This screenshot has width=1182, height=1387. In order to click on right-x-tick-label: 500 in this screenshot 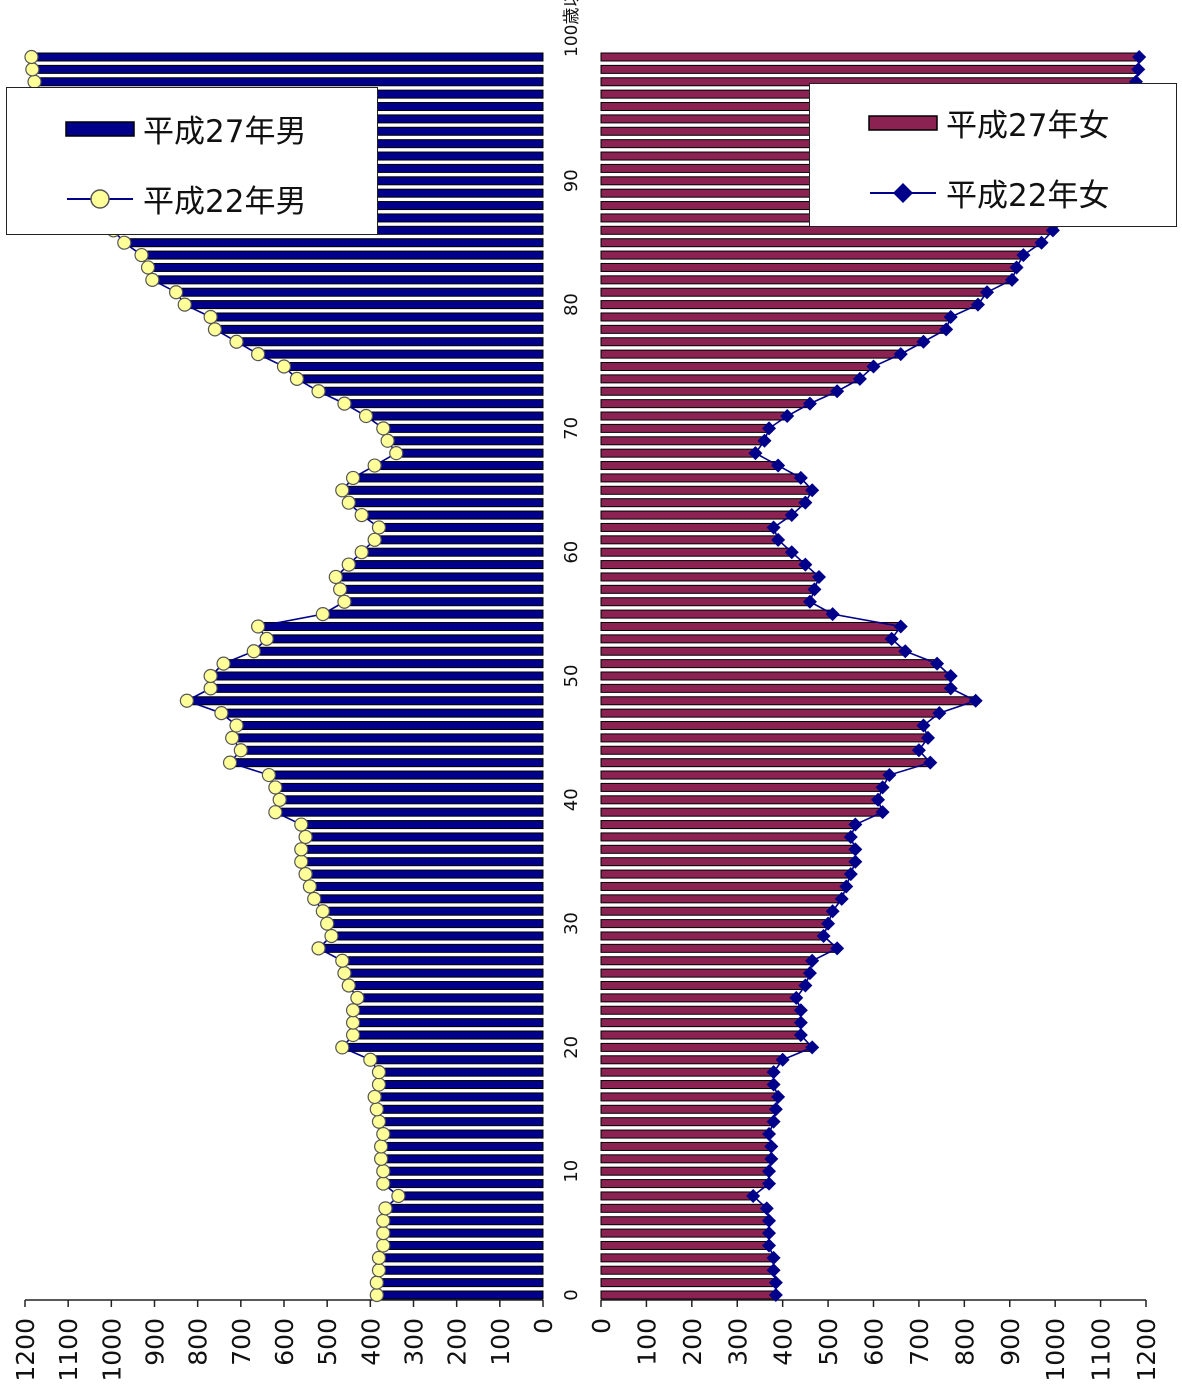, I will do `click(828, 1342)`.